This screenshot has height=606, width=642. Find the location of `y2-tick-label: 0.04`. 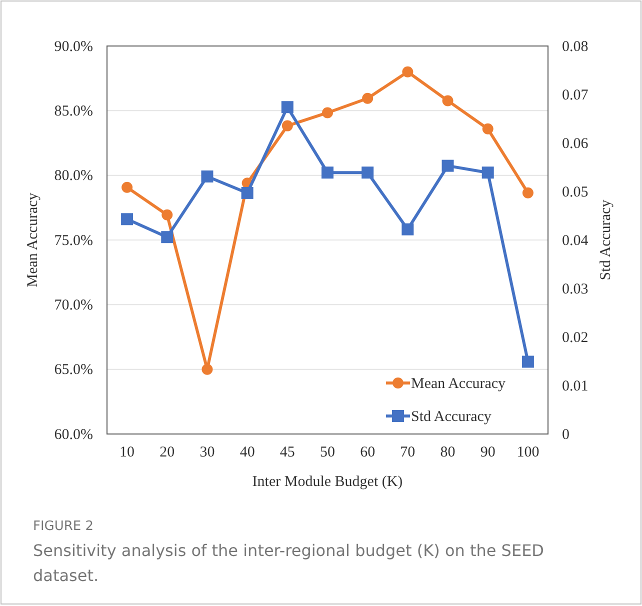

y2-tick-label: 0.04 is located at coordinates (575, 240).